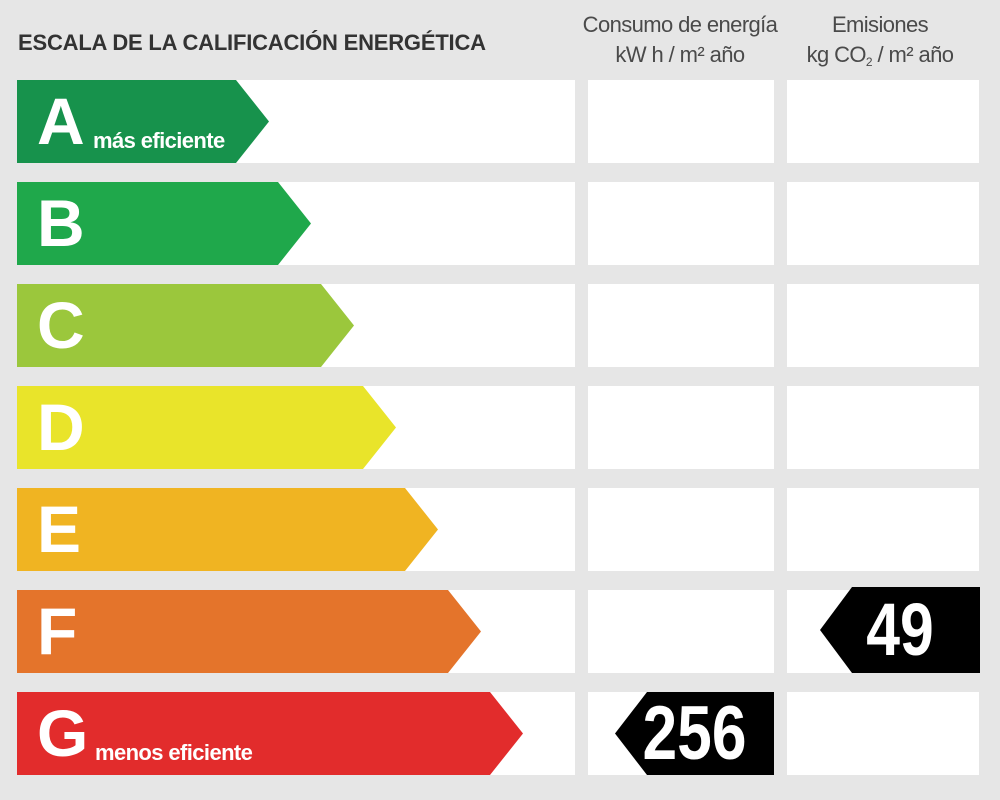  I want to click on rating-letter-g: G, so click(63, 733).